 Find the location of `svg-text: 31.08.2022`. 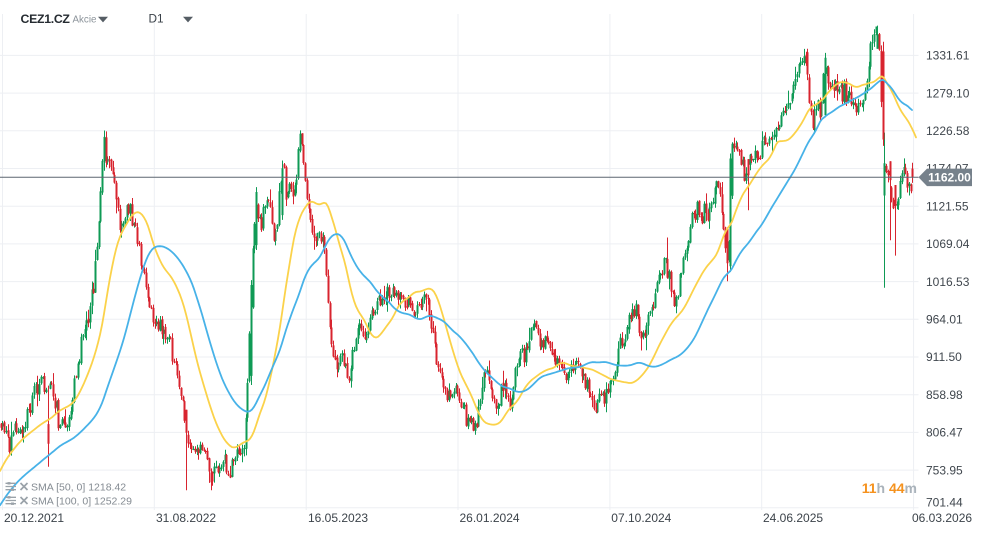

svg-text: 31.08.2022 is located at coordinates (186, 518).